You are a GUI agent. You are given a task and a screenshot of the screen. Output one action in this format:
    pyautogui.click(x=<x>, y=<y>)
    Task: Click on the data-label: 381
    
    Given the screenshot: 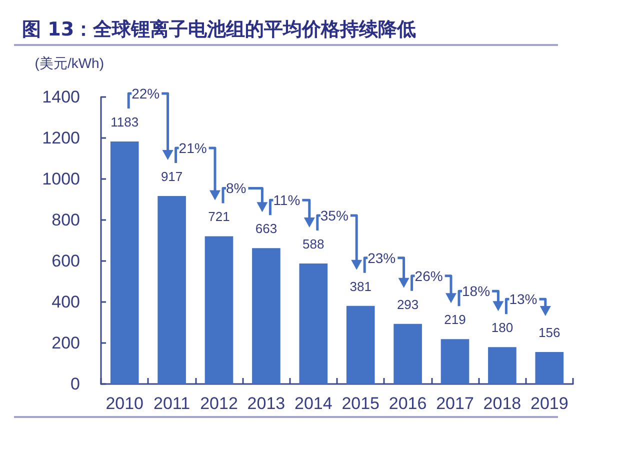 What is the action you would take?
    pyautogui.click(x=361, y=286)
    